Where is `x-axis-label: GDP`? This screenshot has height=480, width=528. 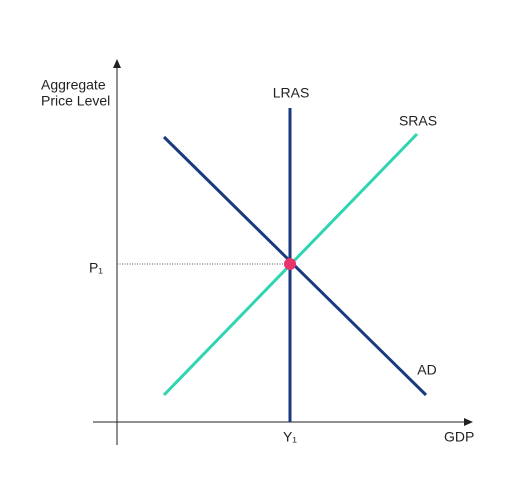 x-axis-label: GDP is located at coordinates (459, 437).